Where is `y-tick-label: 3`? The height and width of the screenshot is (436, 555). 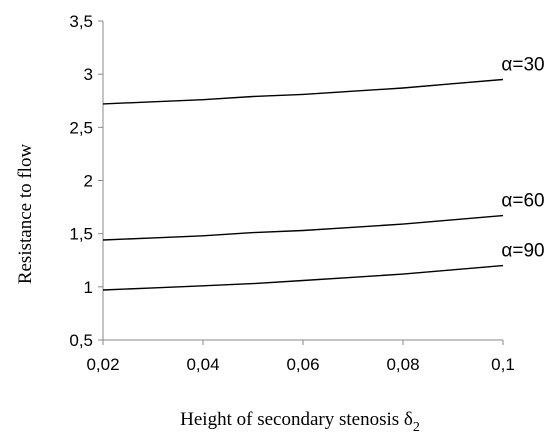 y-tick-label: 3 is located at coordinates (88, 74).